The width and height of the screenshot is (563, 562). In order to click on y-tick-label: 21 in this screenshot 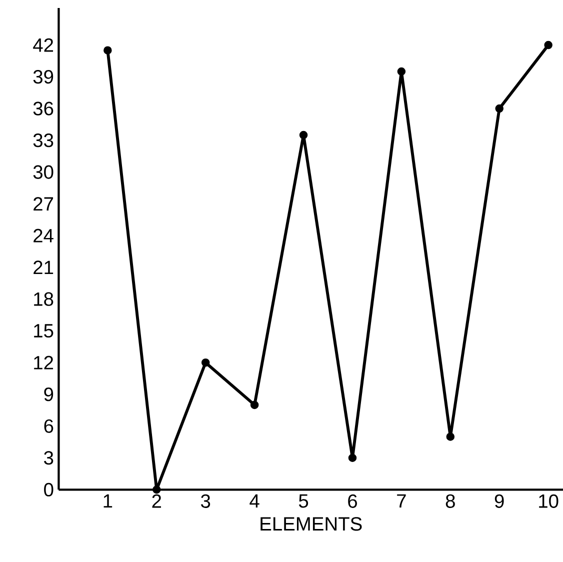, I will do `click(44, 267)`.